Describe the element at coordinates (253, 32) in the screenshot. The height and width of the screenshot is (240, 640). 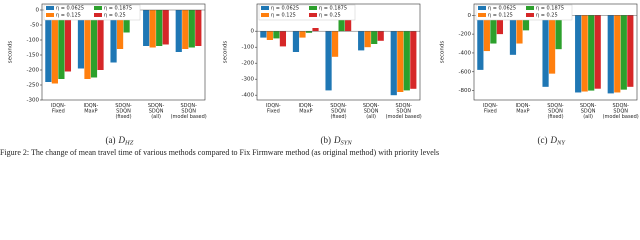
I see `y-tick-label: 0` at that location.